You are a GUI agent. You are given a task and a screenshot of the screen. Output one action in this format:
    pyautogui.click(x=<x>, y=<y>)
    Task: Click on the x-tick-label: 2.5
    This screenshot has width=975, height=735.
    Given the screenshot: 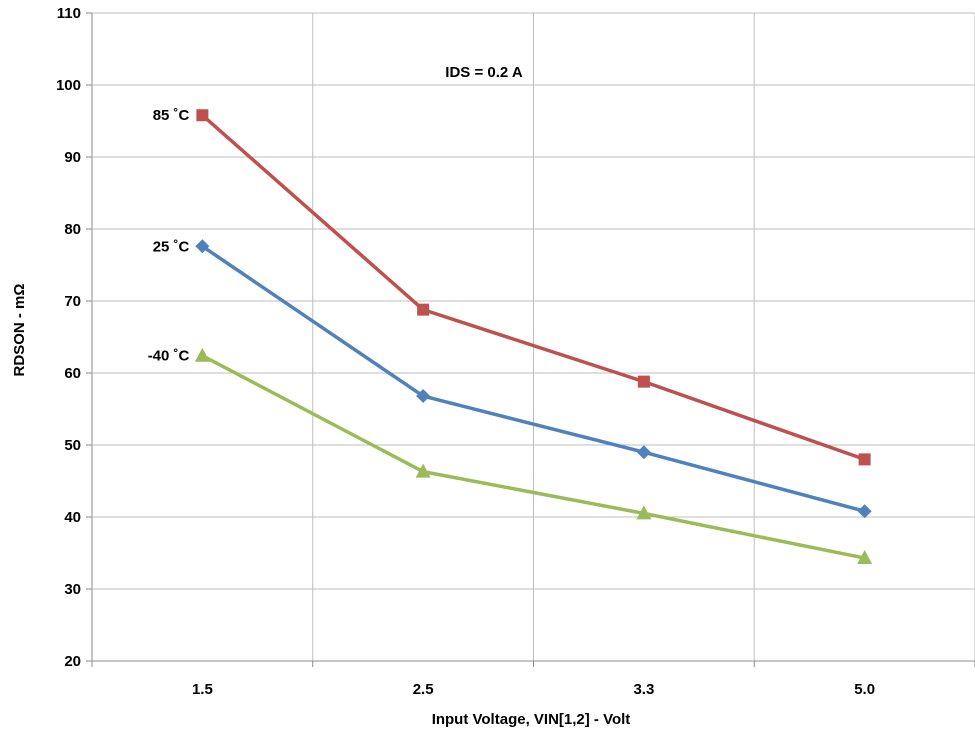 What is the action you would take?
    pyautogui.click(x=423, y=689)
    